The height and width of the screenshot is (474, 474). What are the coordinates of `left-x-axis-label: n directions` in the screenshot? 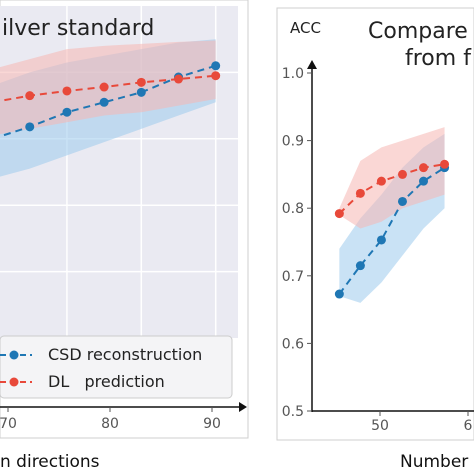 It's located at (50, 462).